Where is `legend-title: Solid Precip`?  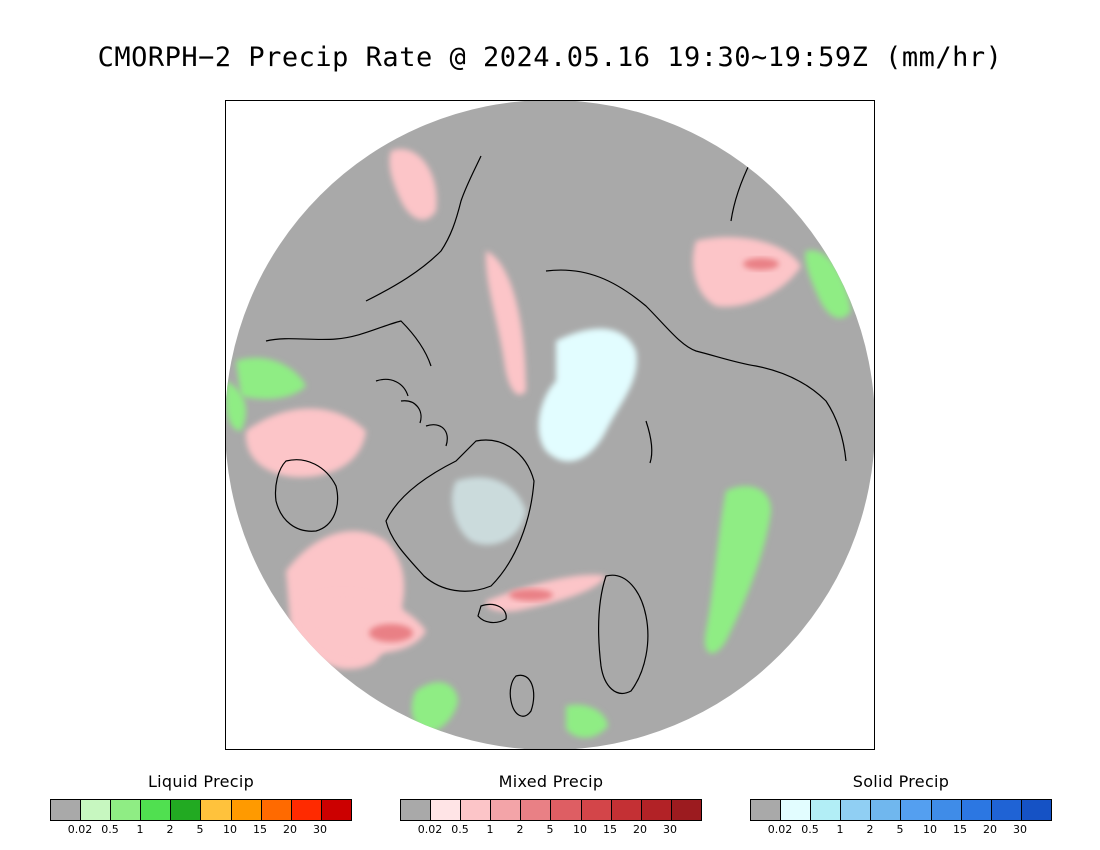
legend-title: Solid Precip is located at coordinates (901, 781).